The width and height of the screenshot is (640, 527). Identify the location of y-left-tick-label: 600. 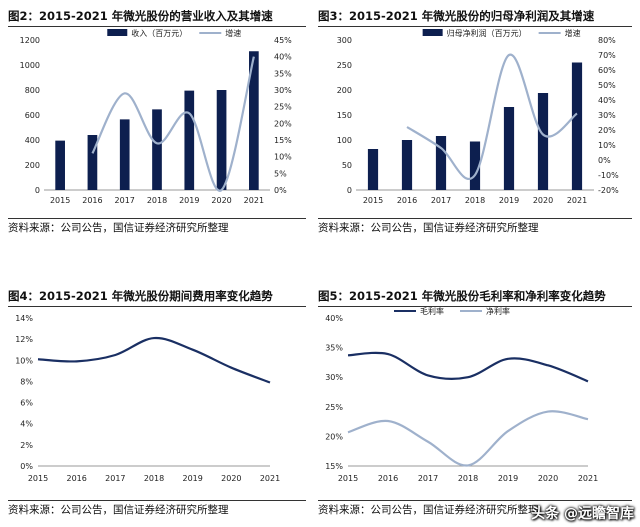
(32, 115).